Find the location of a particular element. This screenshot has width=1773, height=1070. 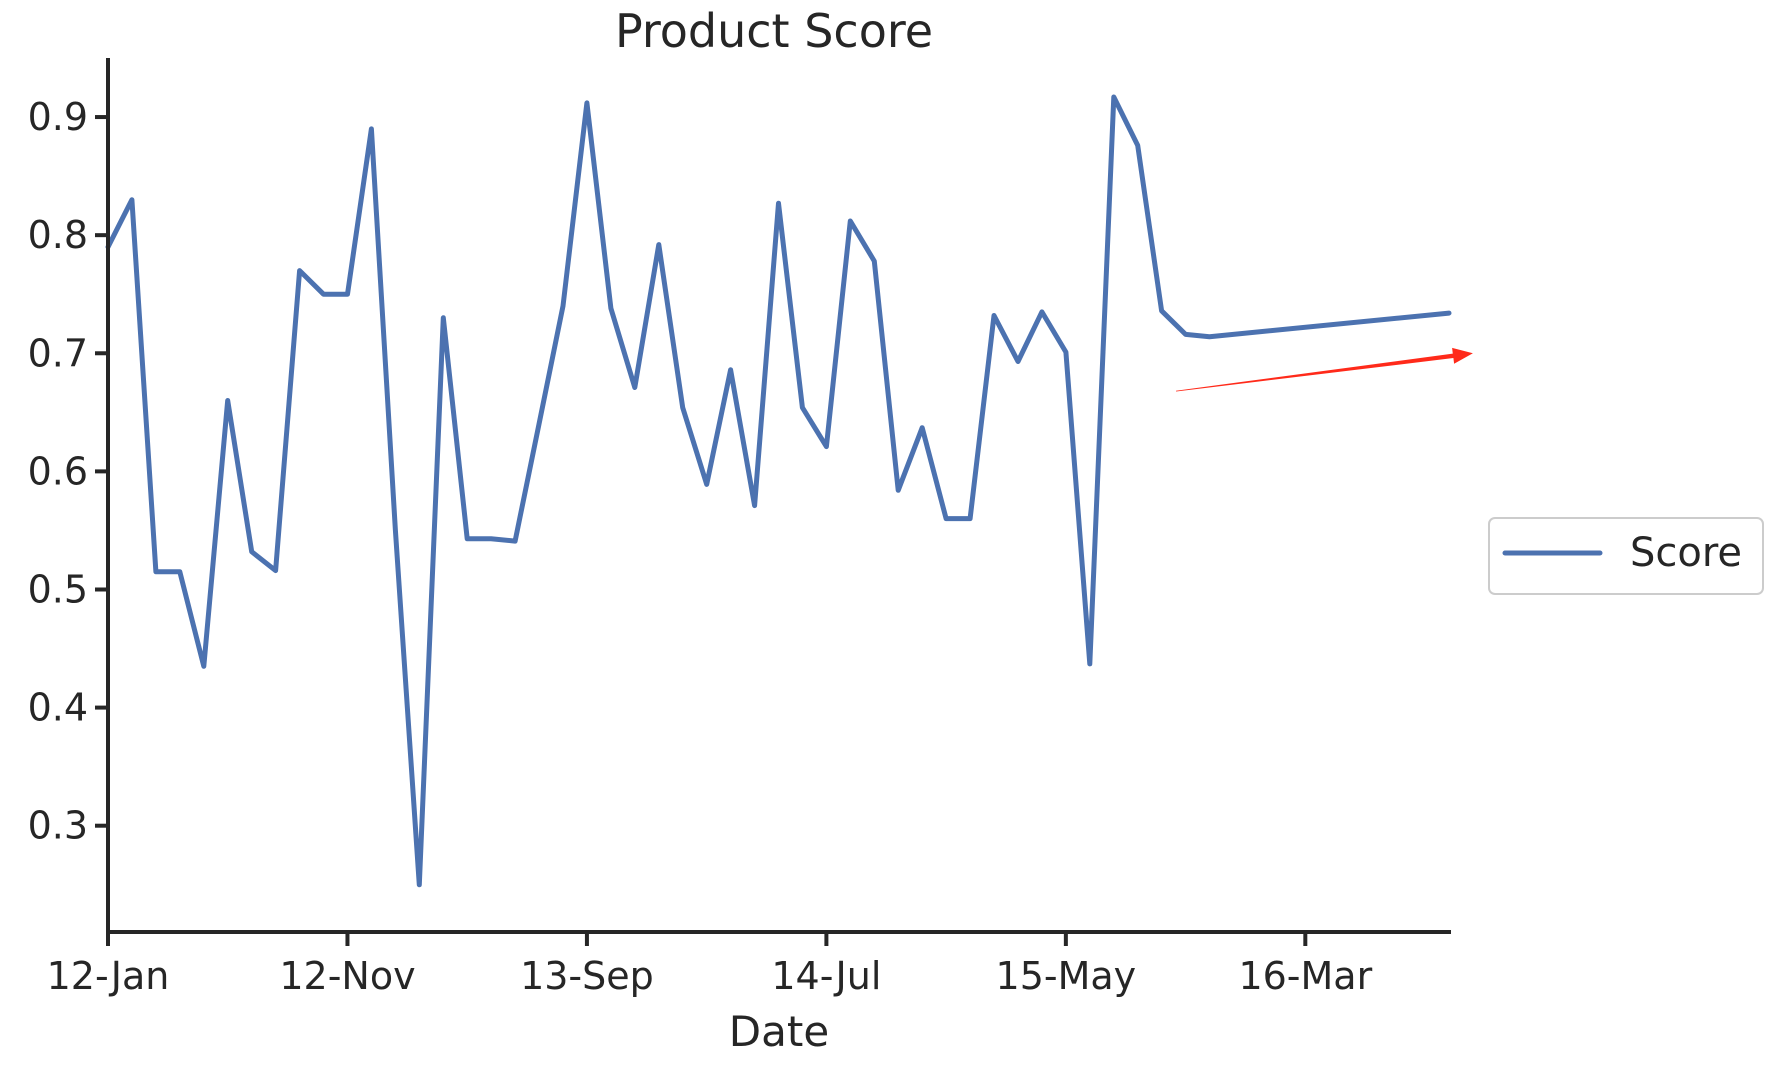

y-tick-label: 0.5 is located at coordinates (58, 589).